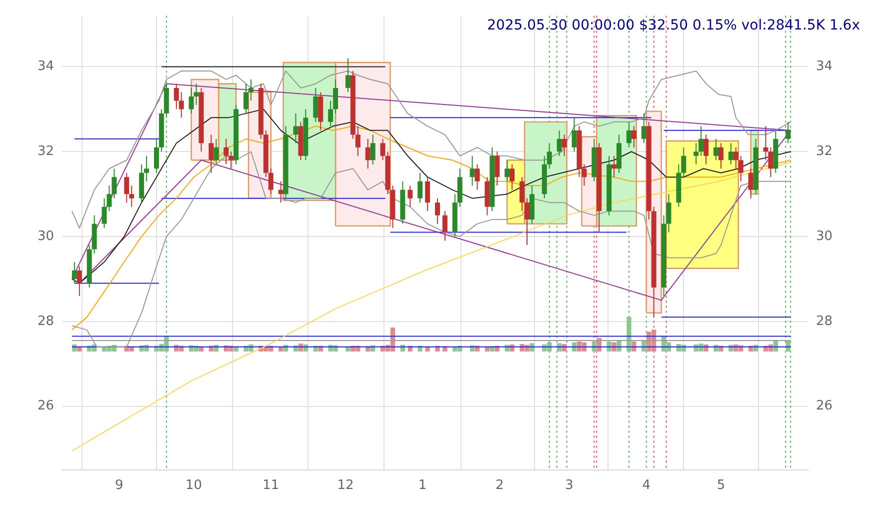 The height and width of the screenshot is (505, 870). I want to click on y2-tick-label: 30, so click(824, 236).